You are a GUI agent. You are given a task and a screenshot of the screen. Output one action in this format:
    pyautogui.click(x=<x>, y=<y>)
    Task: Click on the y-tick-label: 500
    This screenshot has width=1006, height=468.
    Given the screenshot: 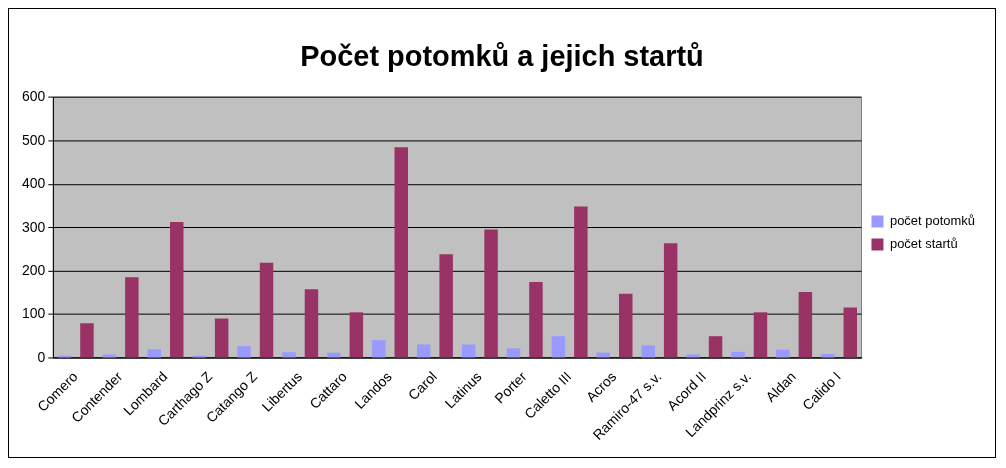 What is the action you would take?
    pyautogui.click(x=33, y=139)
    